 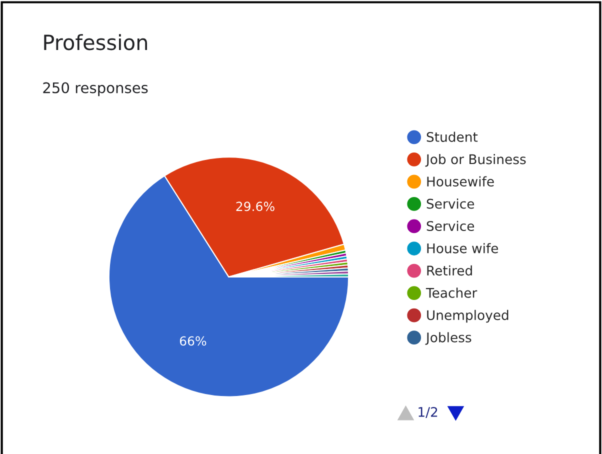 What do you see at coordinates (462, 248) in the screenshot?
I see `legend-label: House wife` at bounding box center [462, 248].